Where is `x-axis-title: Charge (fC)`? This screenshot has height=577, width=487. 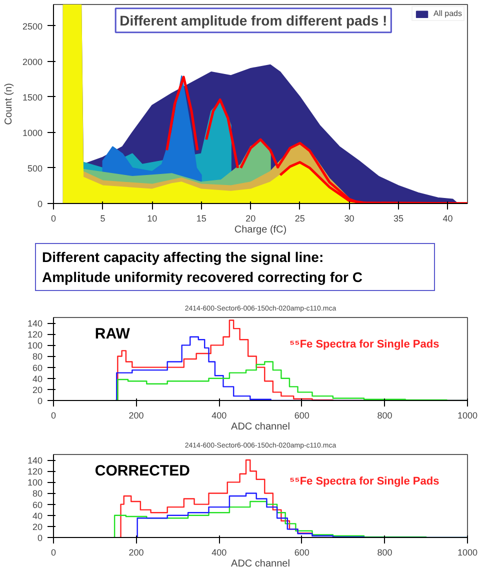 x-axis-title: Charge (fC) is located at coordinates (260, 230).